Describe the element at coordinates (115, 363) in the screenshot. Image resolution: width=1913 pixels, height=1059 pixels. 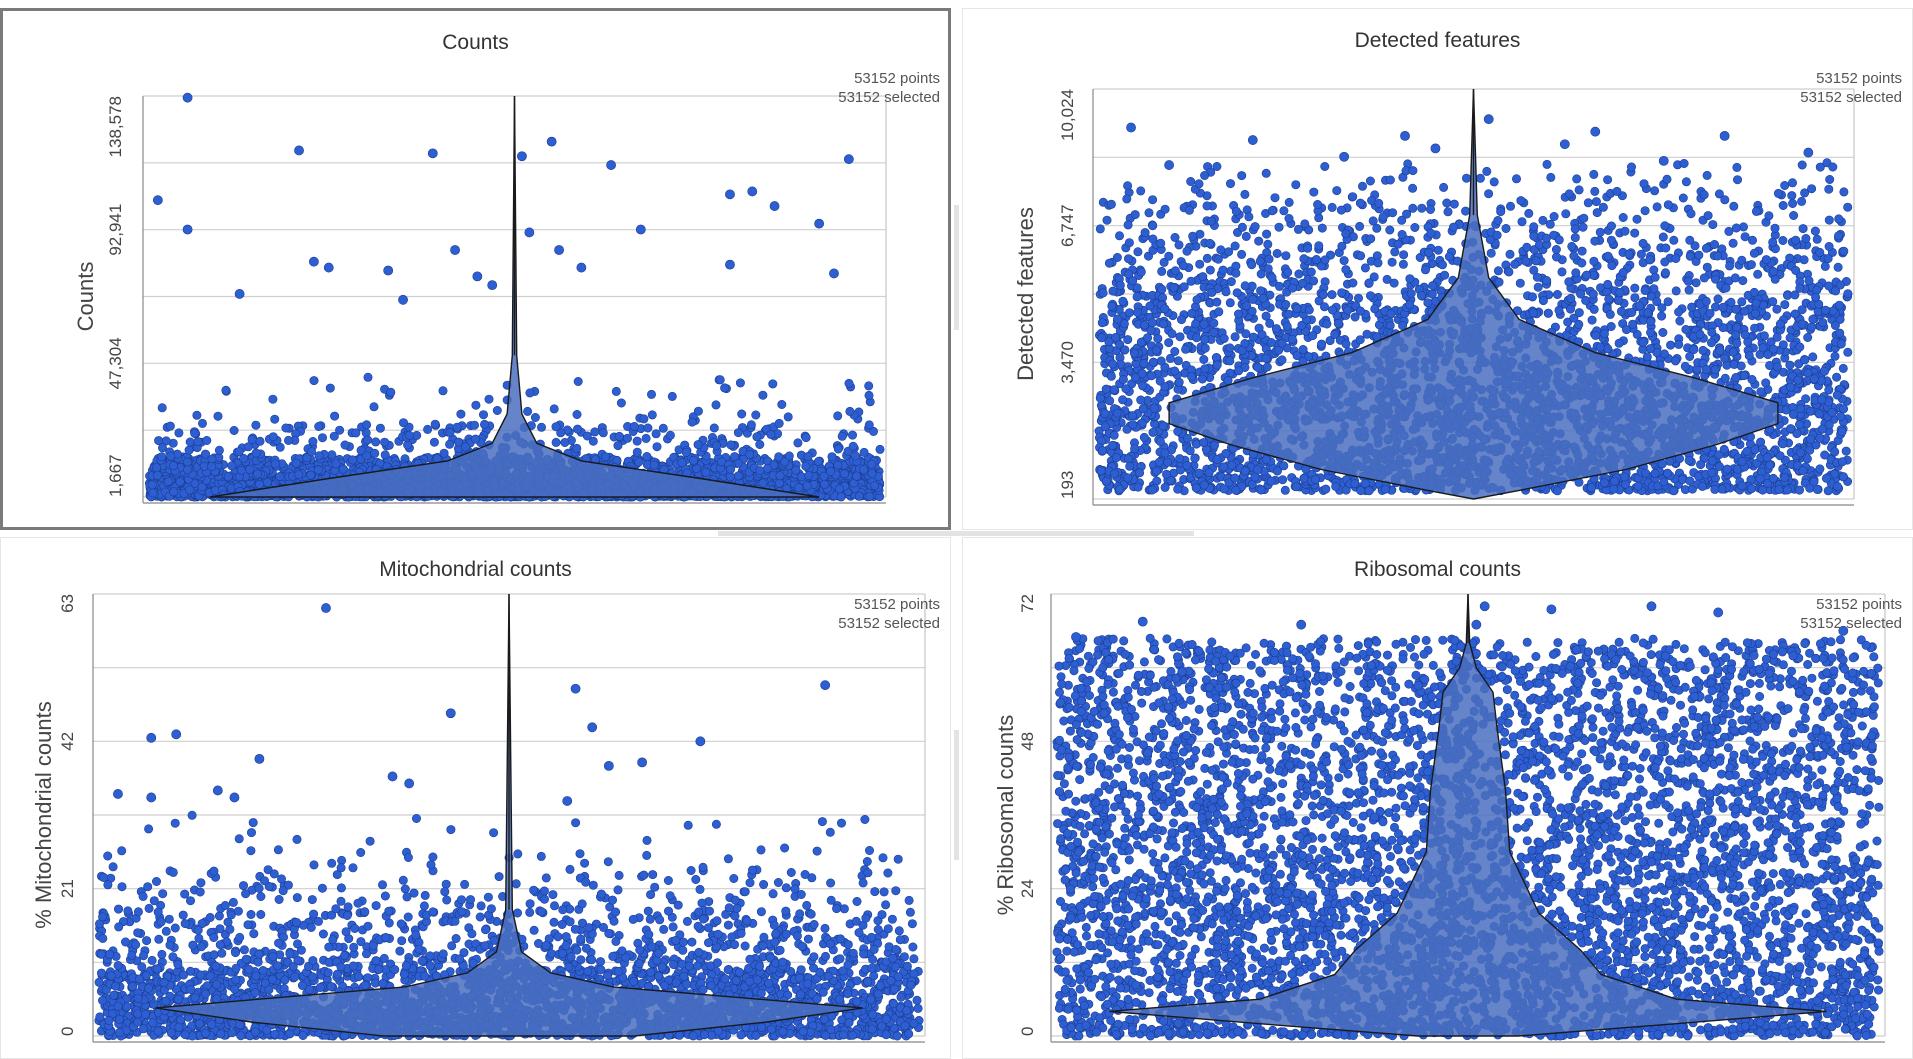
I see `y-tick-label: 47,304` at that location.